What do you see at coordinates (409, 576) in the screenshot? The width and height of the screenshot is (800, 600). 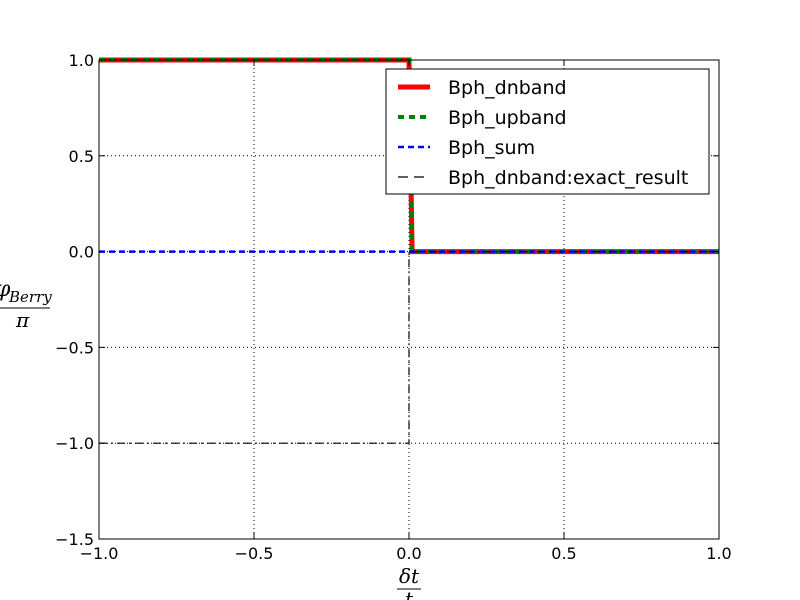 I see `x-label-numerator: δt` at bounding box center [409, 576].